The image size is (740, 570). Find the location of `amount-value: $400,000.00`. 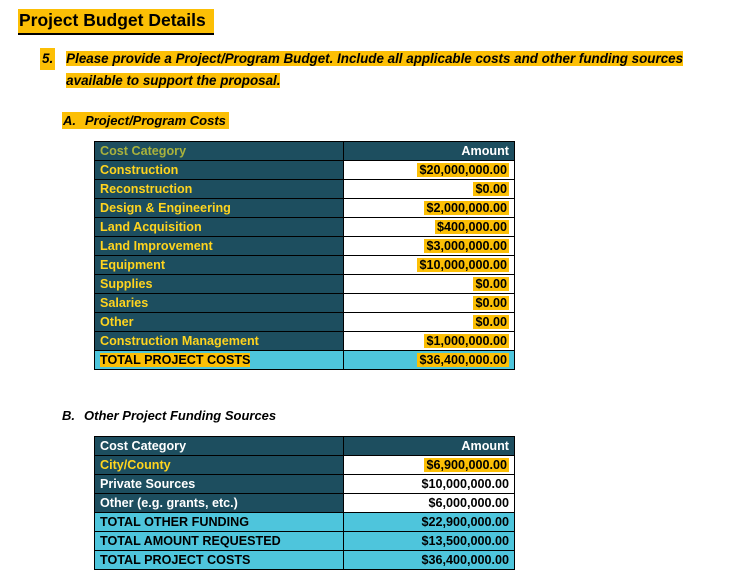

amount-value: $400,000.00 is located at coordinates (471, 226).